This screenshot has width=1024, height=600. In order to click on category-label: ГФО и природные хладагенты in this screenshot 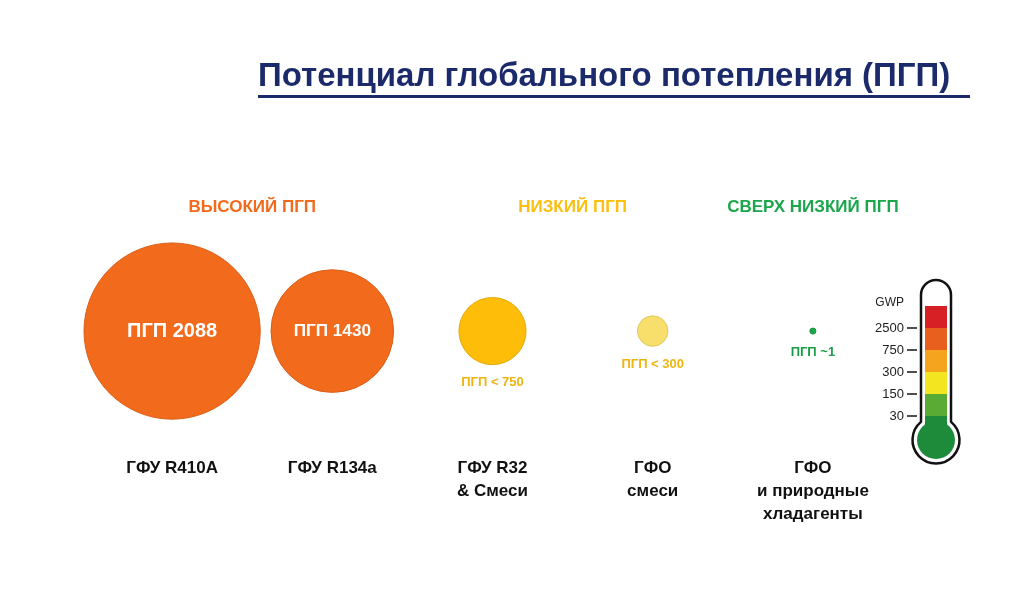, I will do `click(812, 491)`.